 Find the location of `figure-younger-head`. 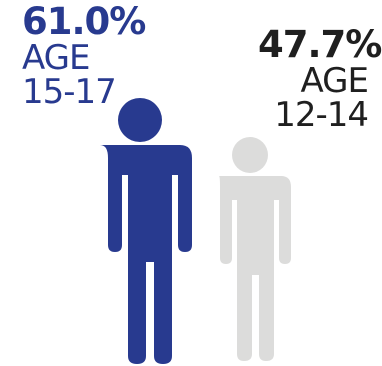

figure-younger-head is located at coordinates (250, 155).